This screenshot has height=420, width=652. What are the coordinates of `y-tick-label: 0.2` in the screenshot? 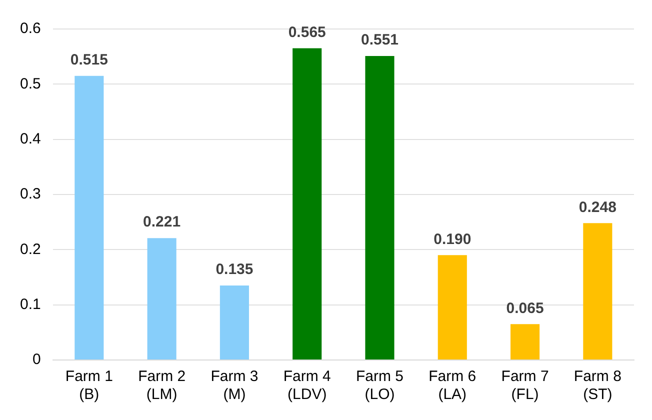 It's located at (30, 249).